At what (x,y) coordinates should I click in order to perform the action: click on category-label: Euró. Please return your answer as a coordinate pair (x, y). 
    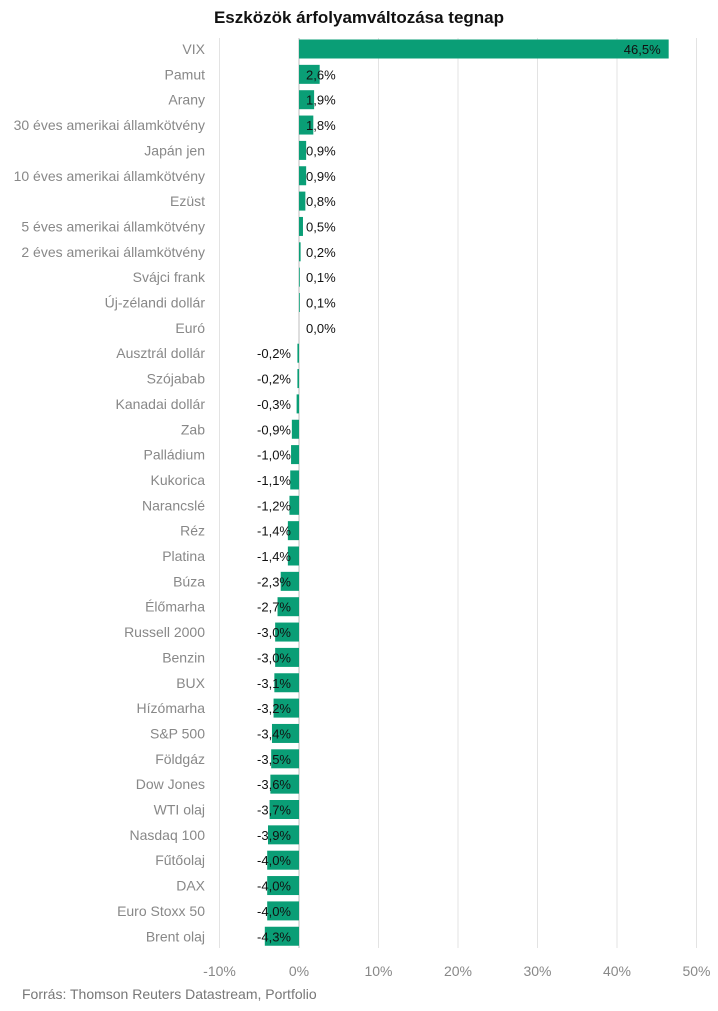
    Looking at the image, I should click on (190, 328).